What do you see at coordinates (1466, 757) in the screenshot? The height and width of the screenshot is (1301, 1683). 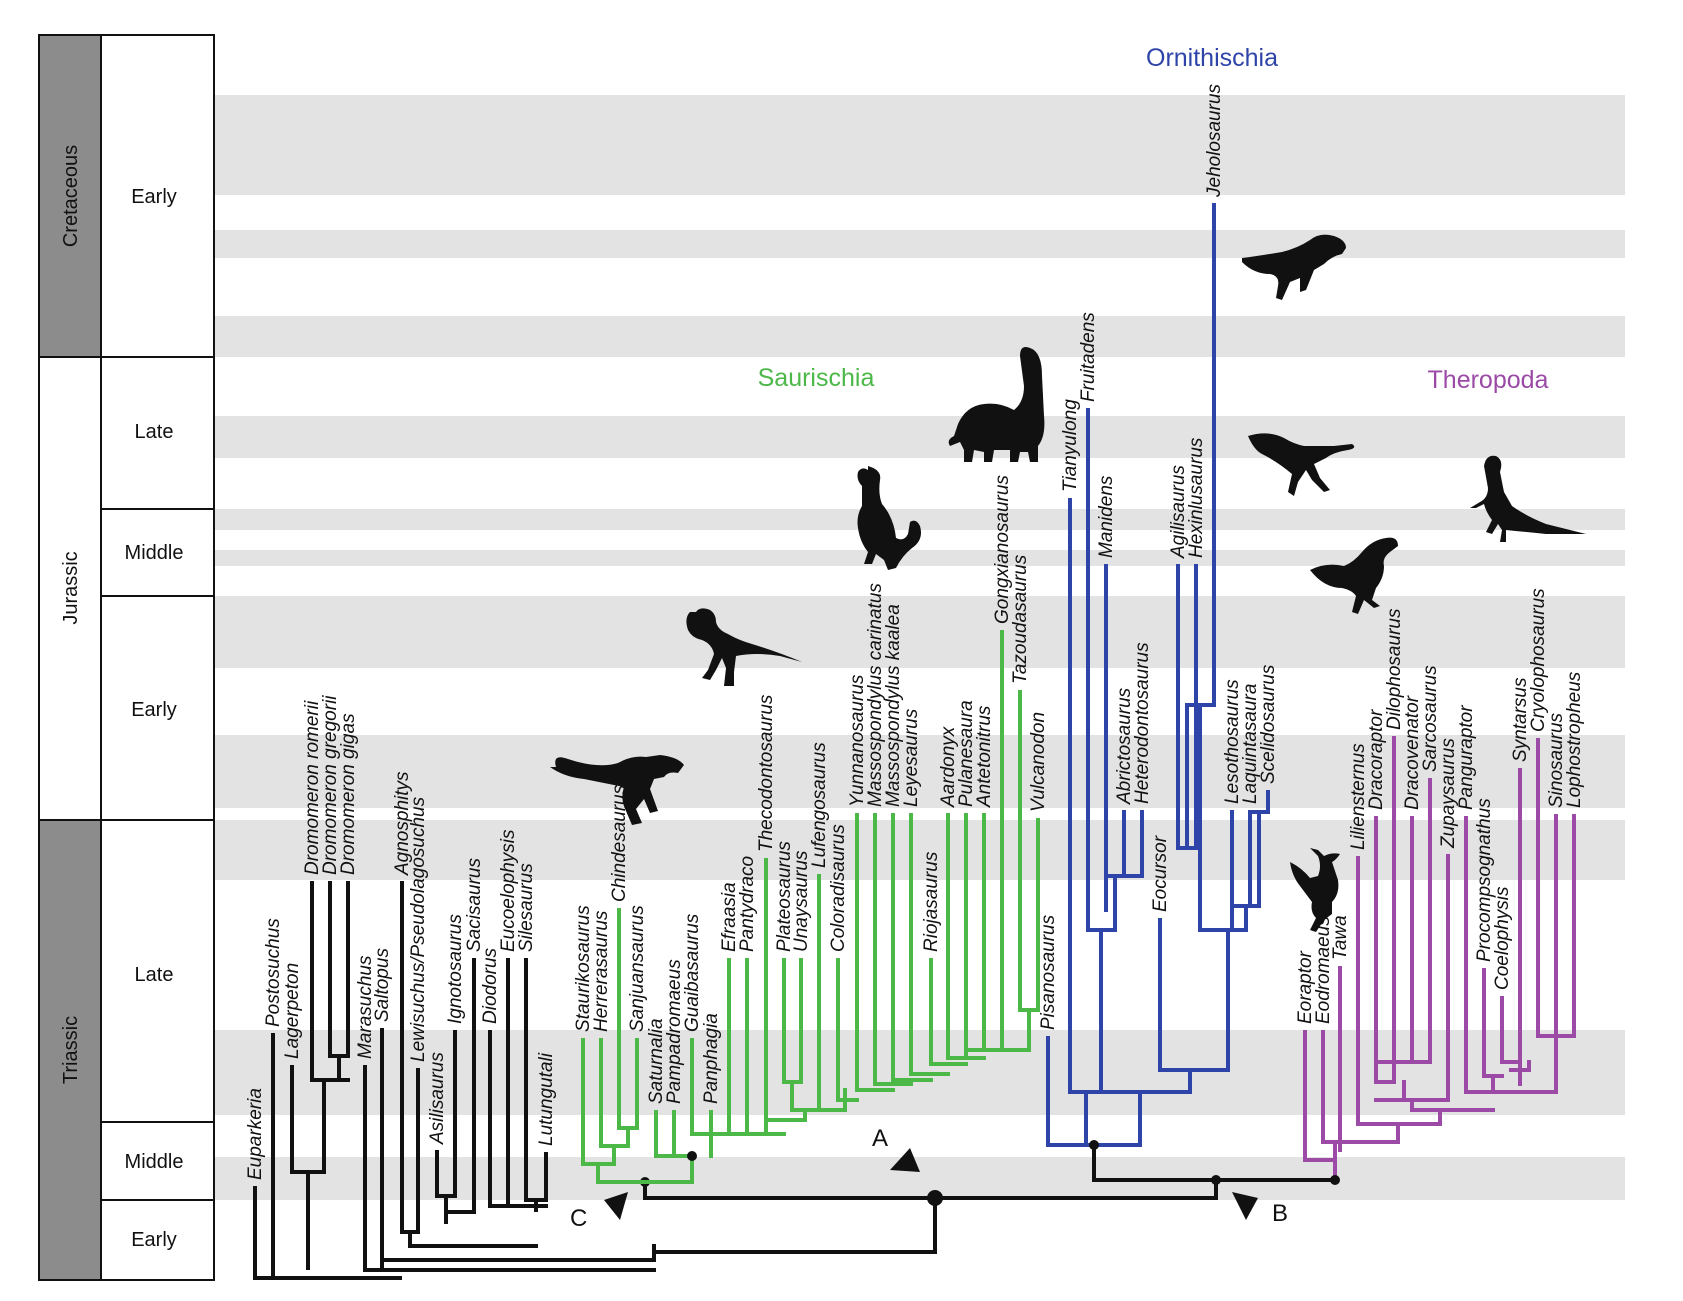 I see `taxon-label: Panguraptor` at bounding box center [1466, 757].